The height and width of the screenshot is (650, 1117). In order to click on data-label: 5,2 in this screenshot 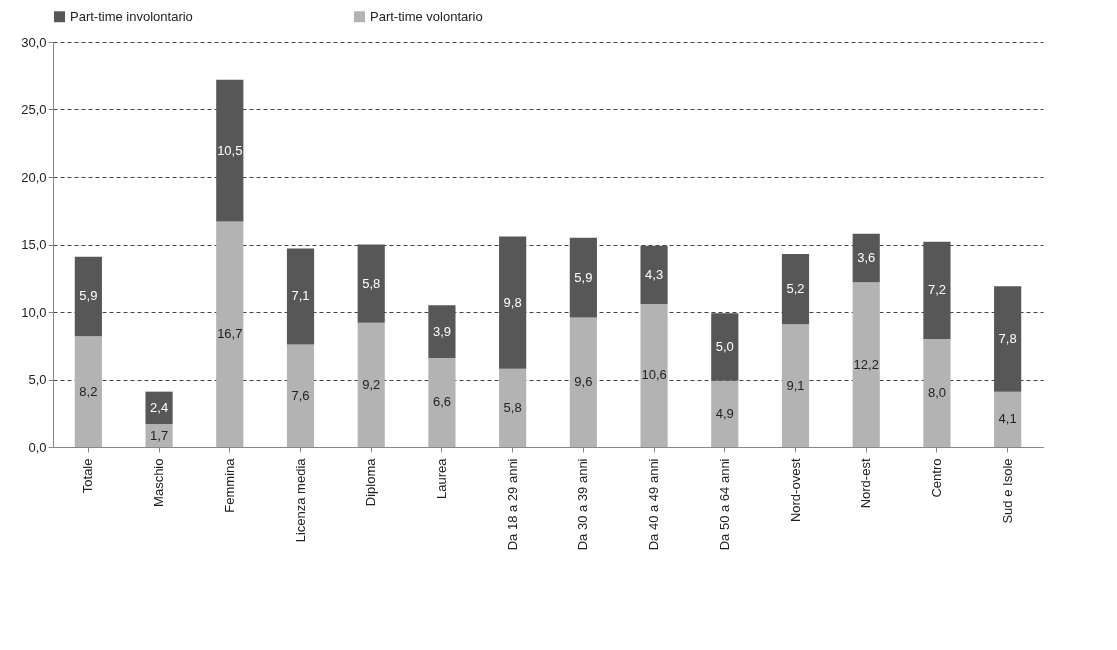, I will do `click(795, 289)`.